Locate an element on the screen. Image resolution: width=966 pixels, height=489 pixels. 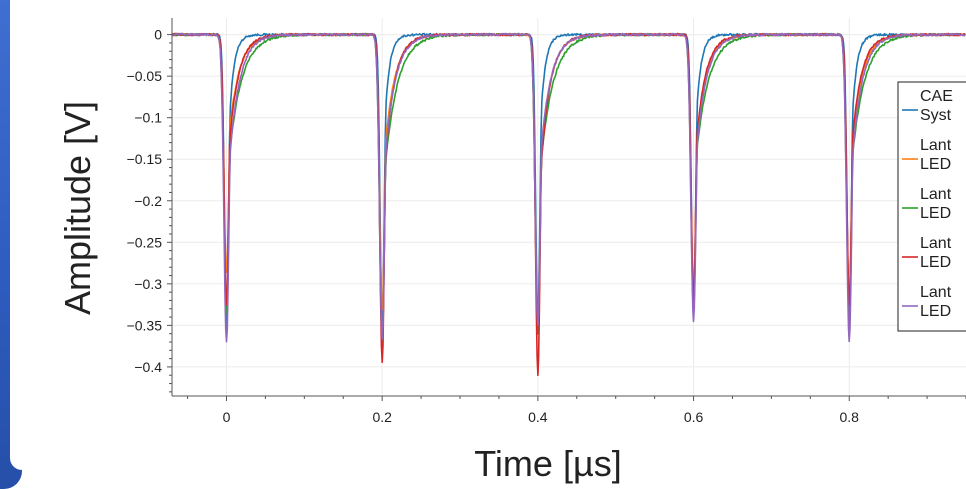
x-tick-label: 0.2 is located at coordinates (382, 417).